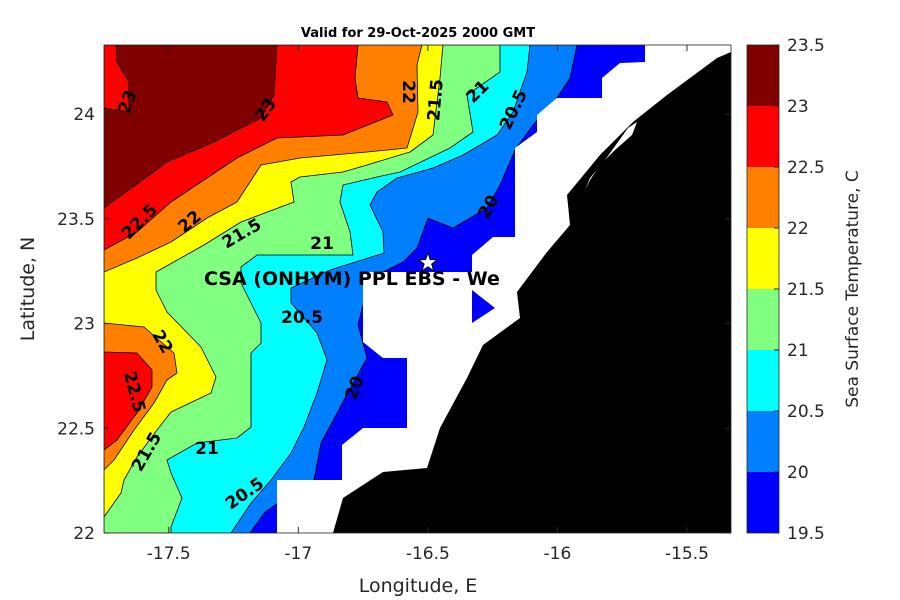  Describe the element at coordinates (763, 136) in the screenshot. I see `colorbar-swatch-22.5` at that location.